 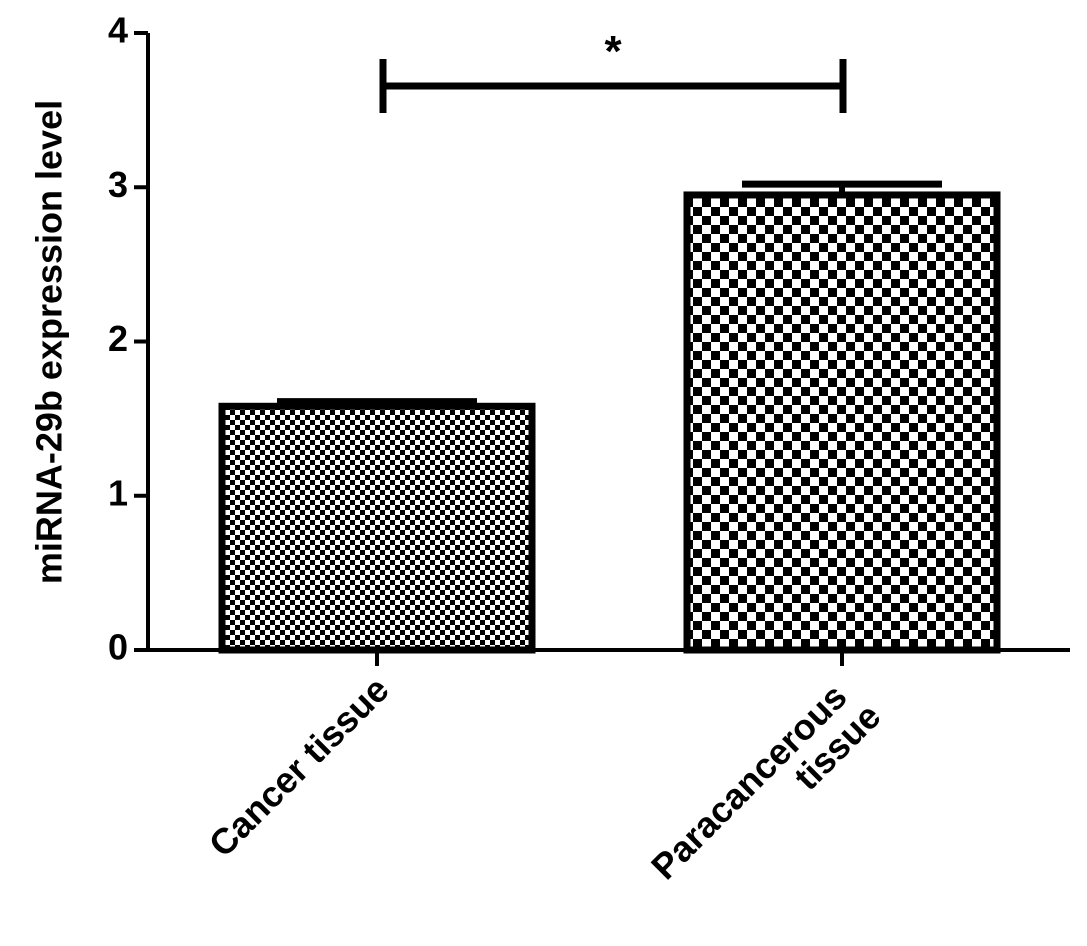 I want to click on x-tick-label: Cancer tissue, so click(x=299, y=767).